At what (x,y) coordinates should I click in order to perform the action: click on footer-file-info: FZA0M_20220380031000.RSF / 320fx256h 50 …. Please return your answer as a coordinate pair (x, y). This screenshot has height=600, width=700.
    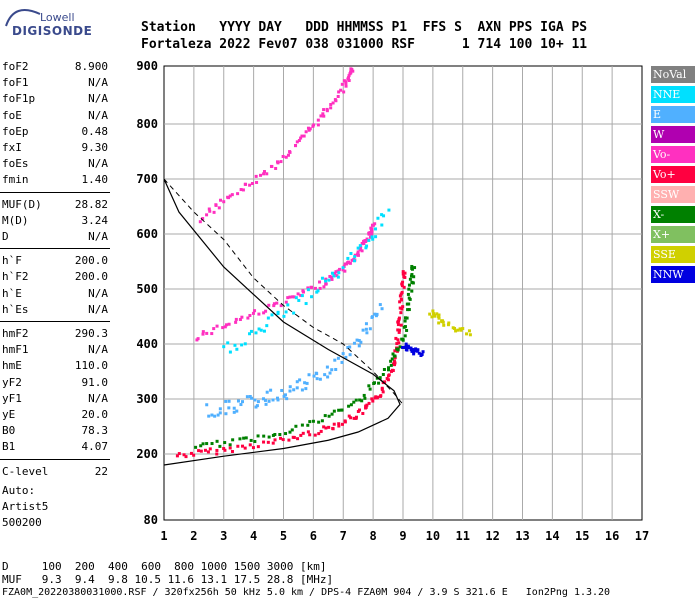
    Looking at the image, I should click on (306, 592).